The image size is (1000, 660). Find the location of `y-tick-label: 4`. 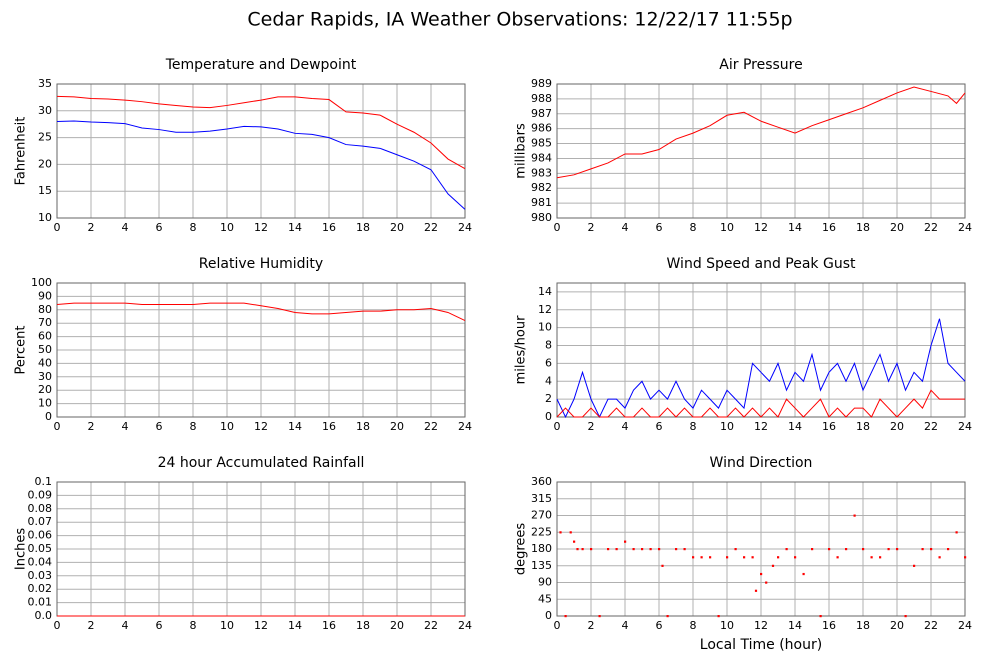

y-tick-label: 4 is located at coordinates (548, 380).